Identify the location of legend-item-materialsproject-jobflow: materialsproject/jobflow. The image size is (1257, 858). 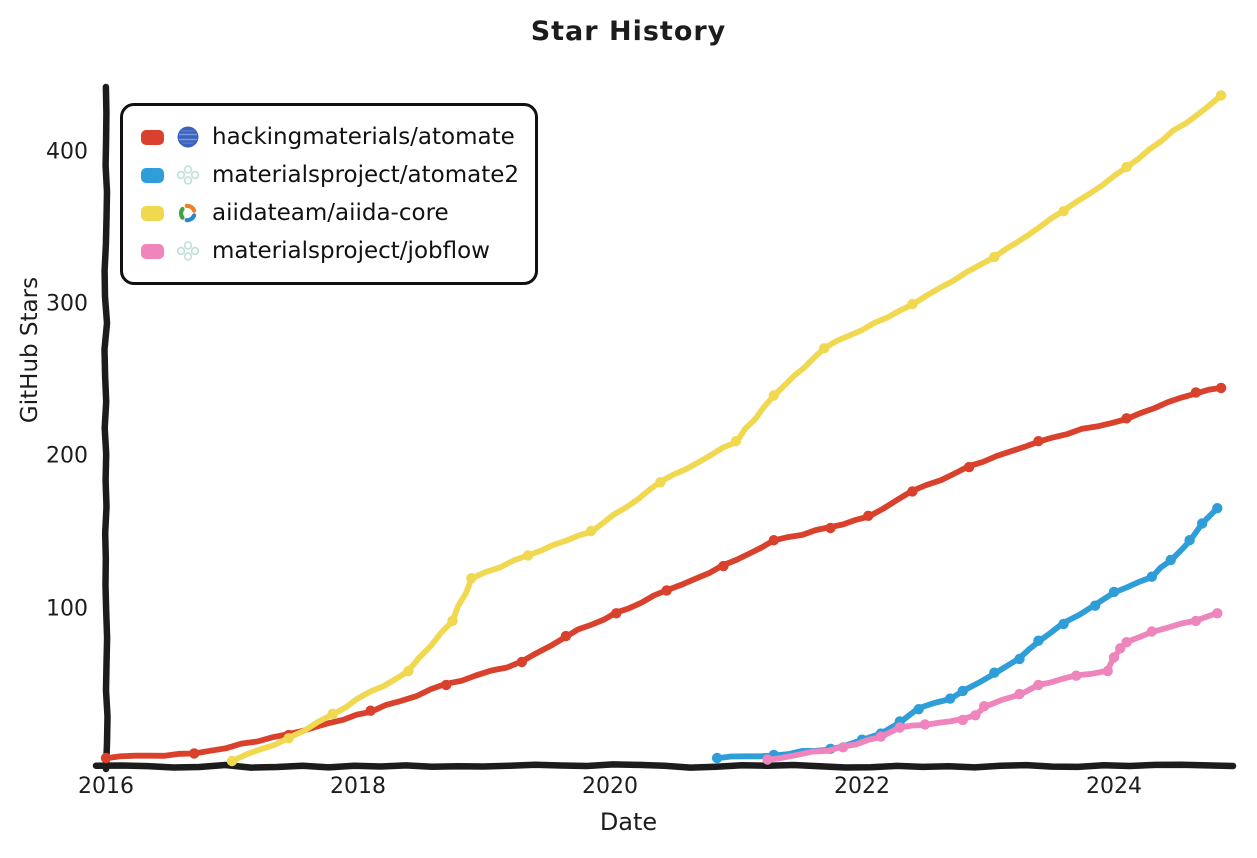
(329, 251).